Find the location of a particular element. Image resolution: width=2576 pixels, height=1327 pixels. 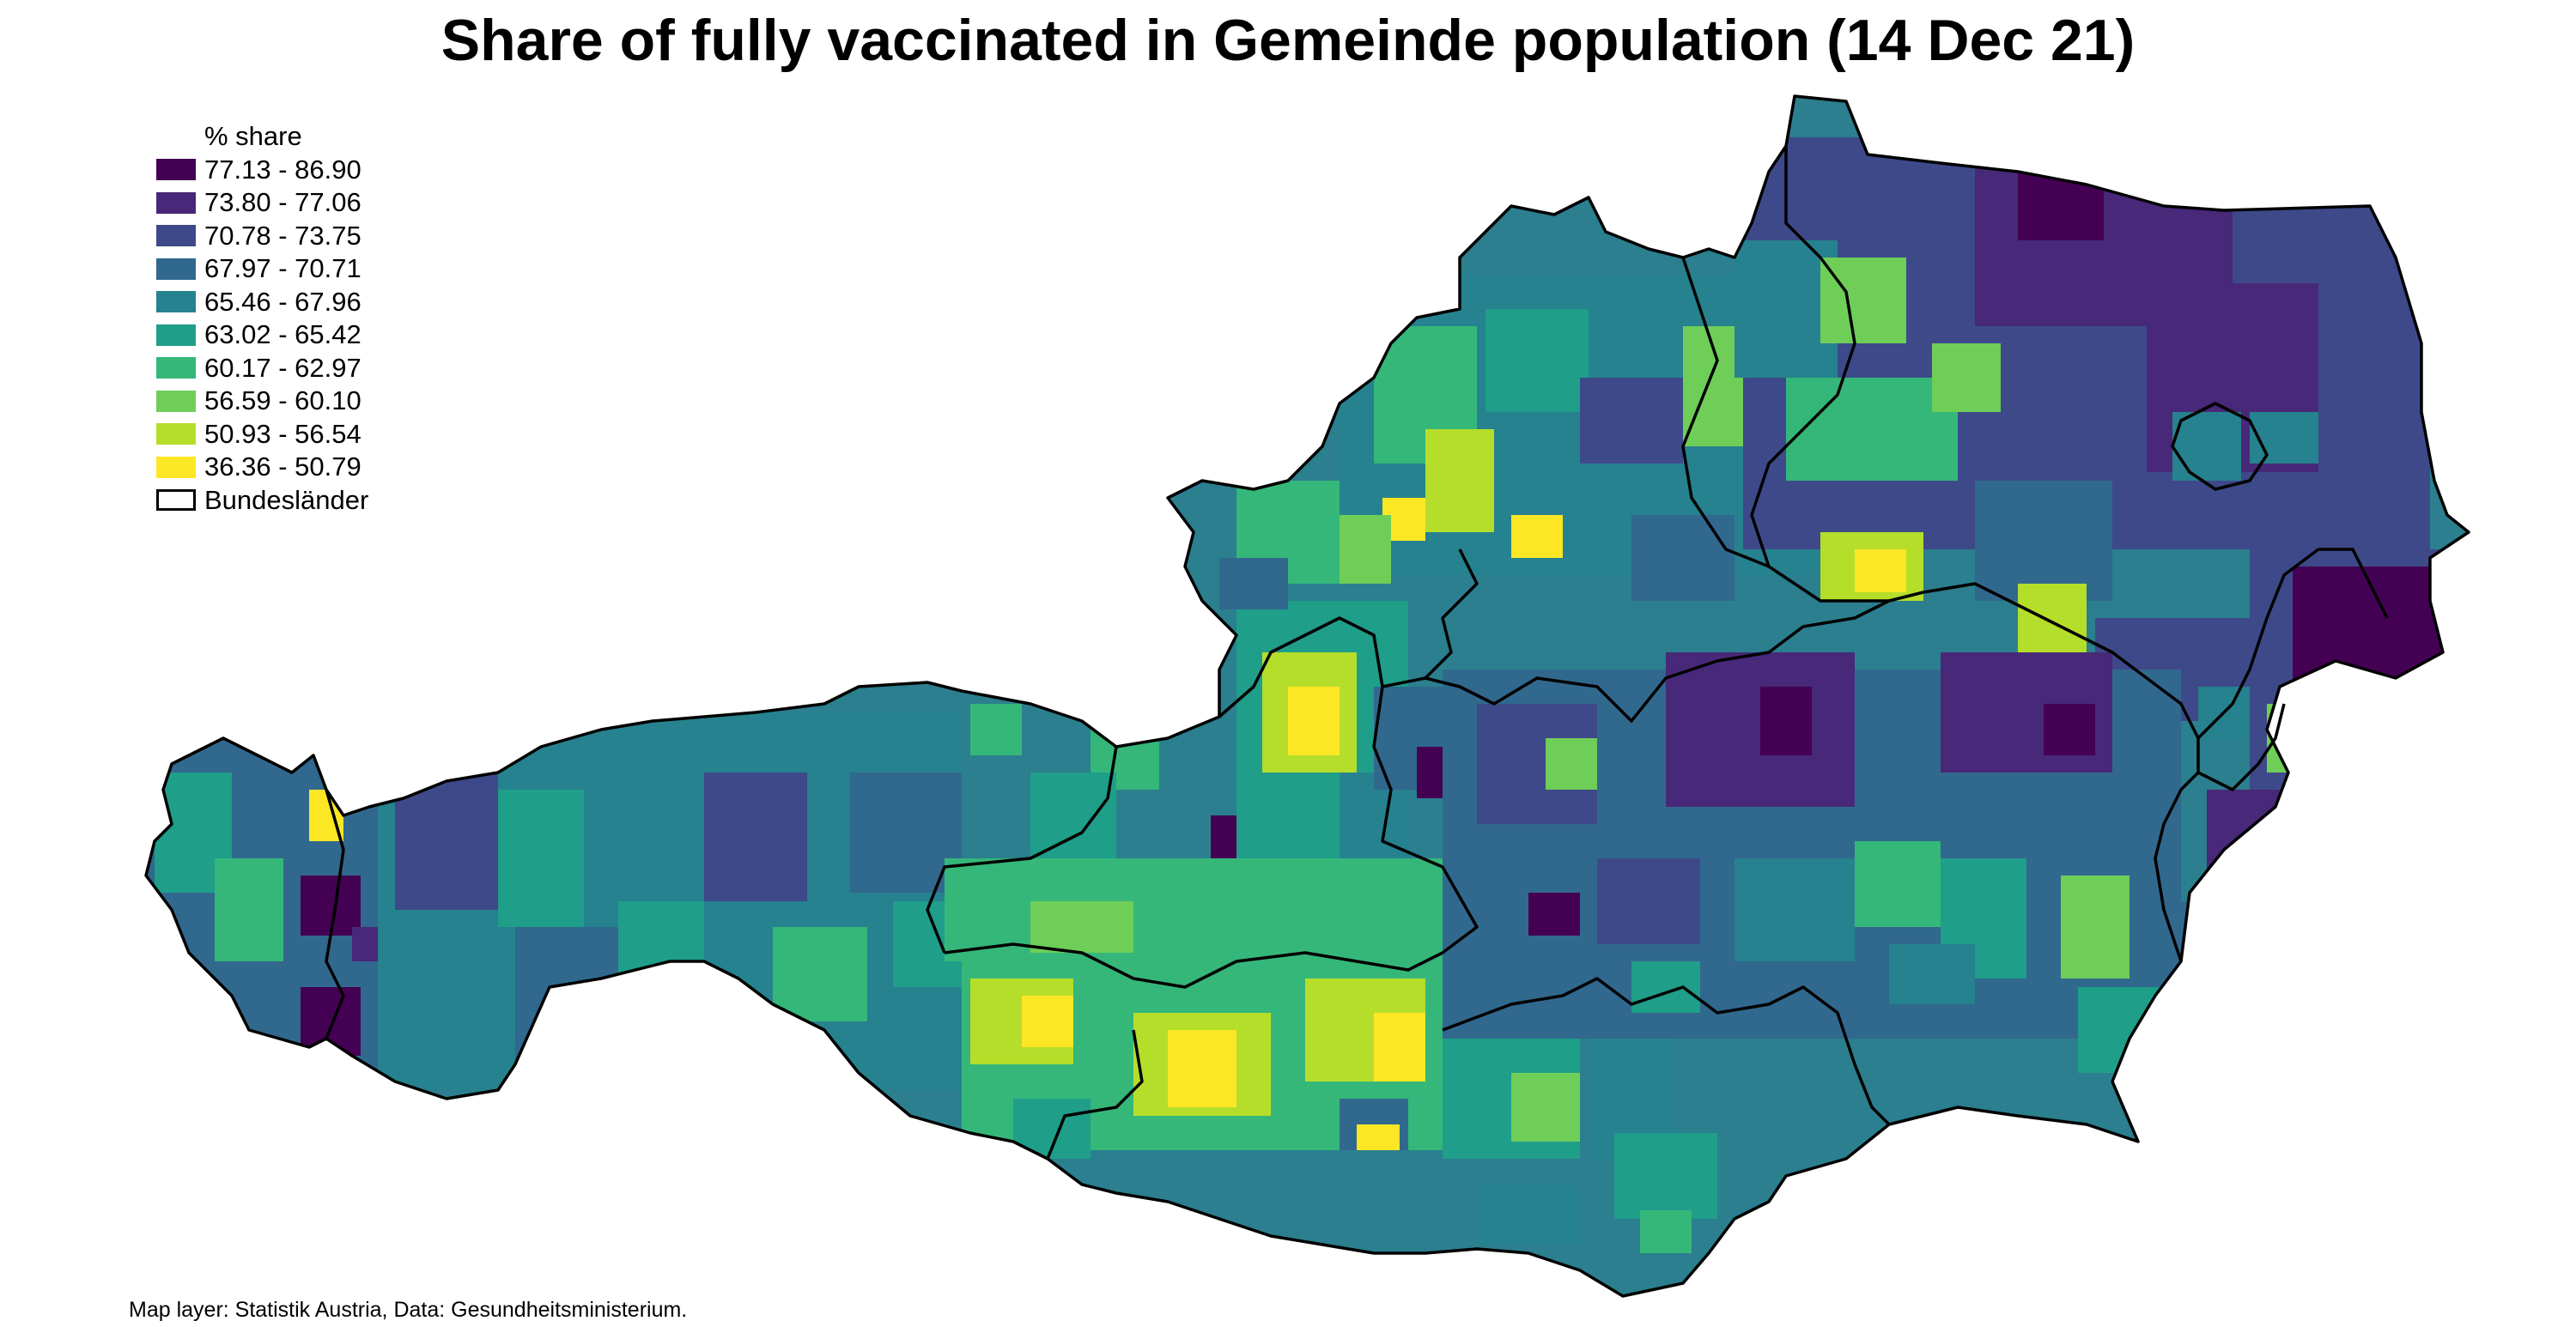

legend-class-1: 77.13 - 86.90 is located at coordinates (262, 170).